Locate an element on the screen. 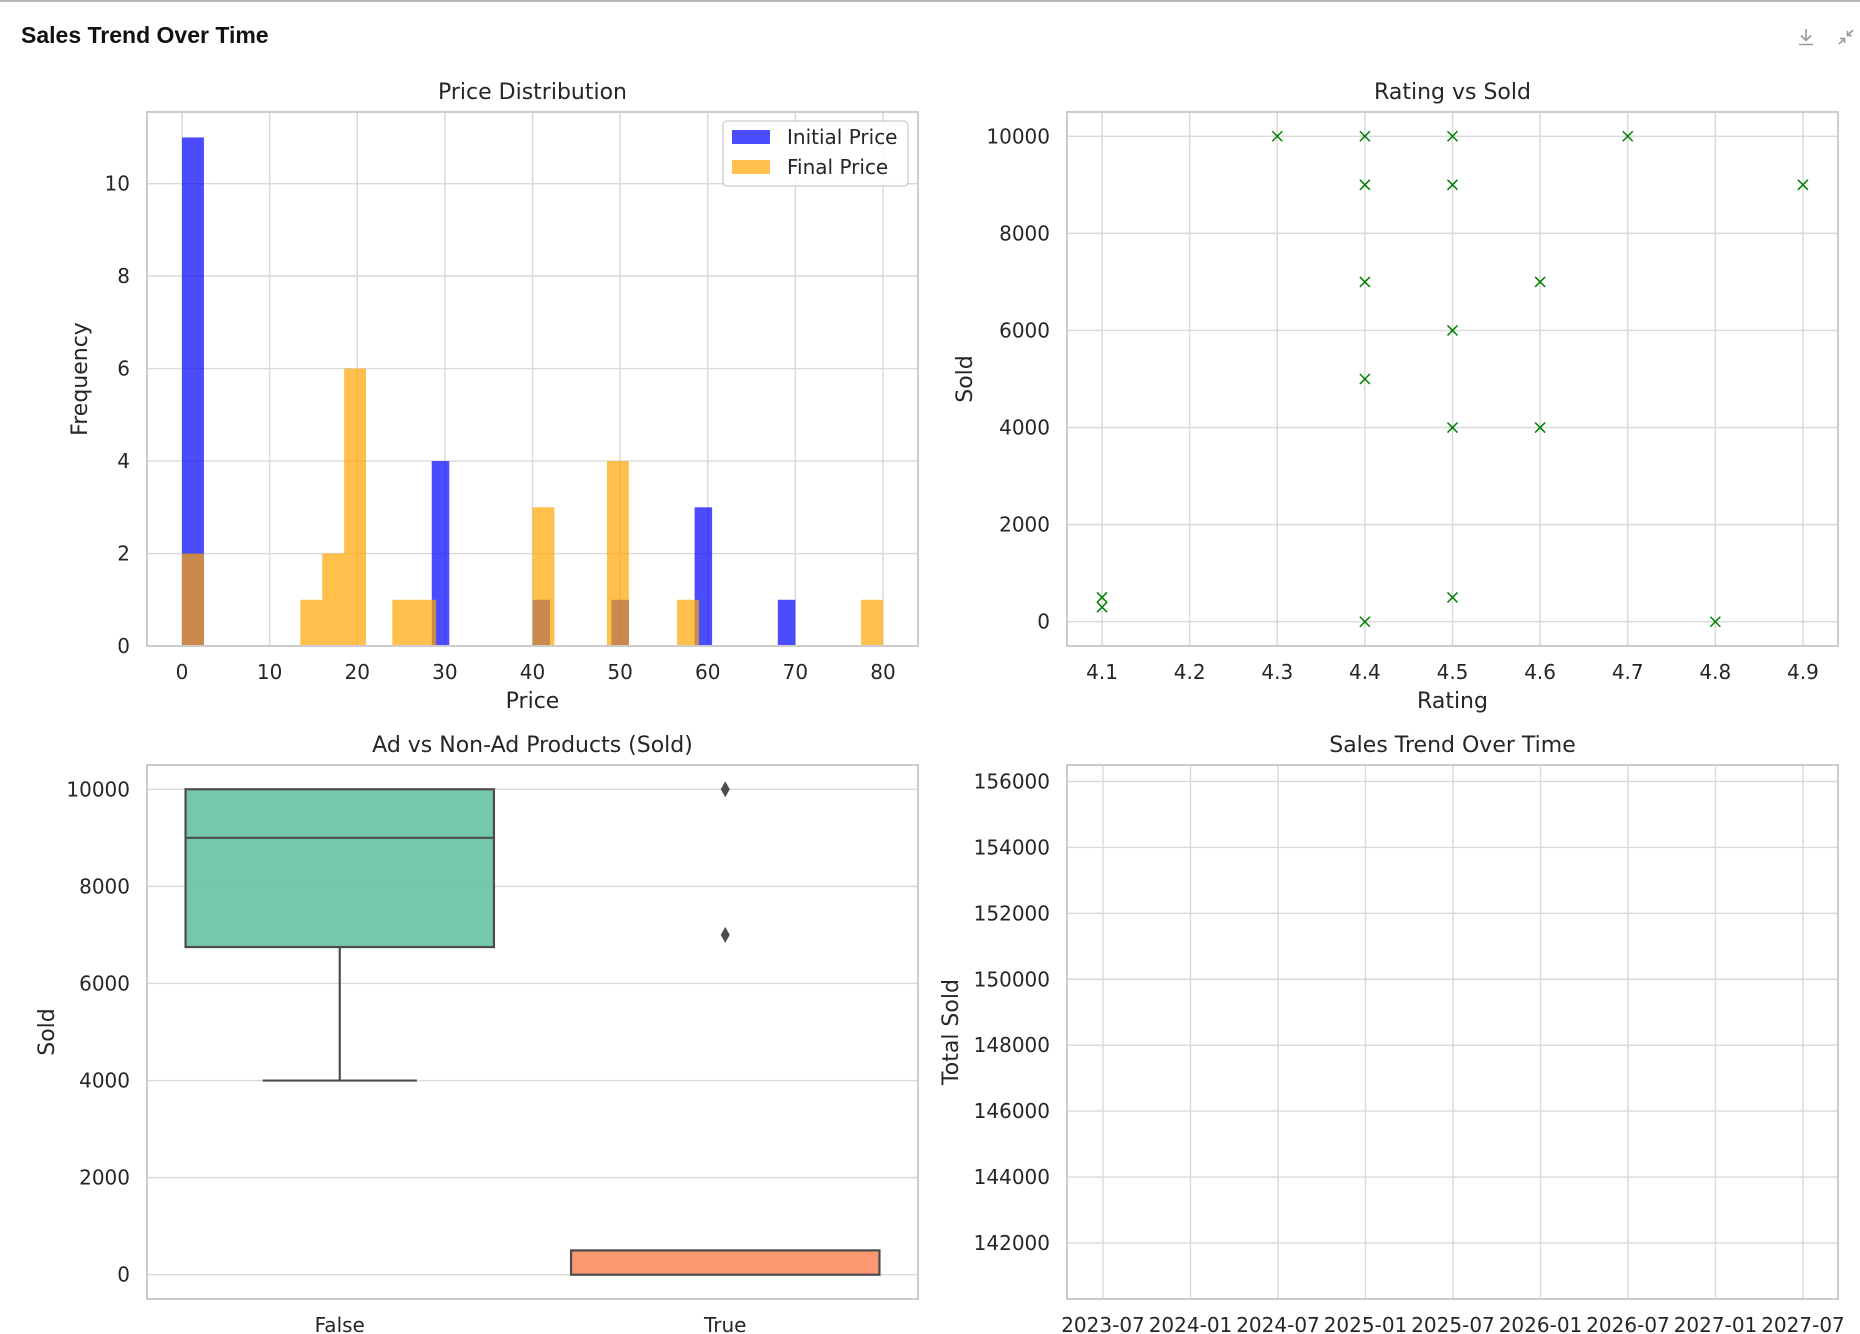  x-tick-label: 4.1 is located at coordinates (1102, 672).